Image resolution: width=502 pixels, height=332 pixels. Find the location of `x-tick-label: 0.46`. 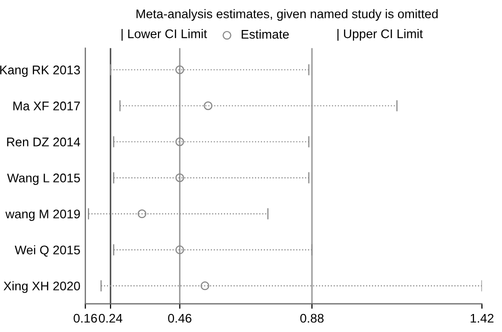

x-tick-label: 0.46 is located at coordinates (180, 318).